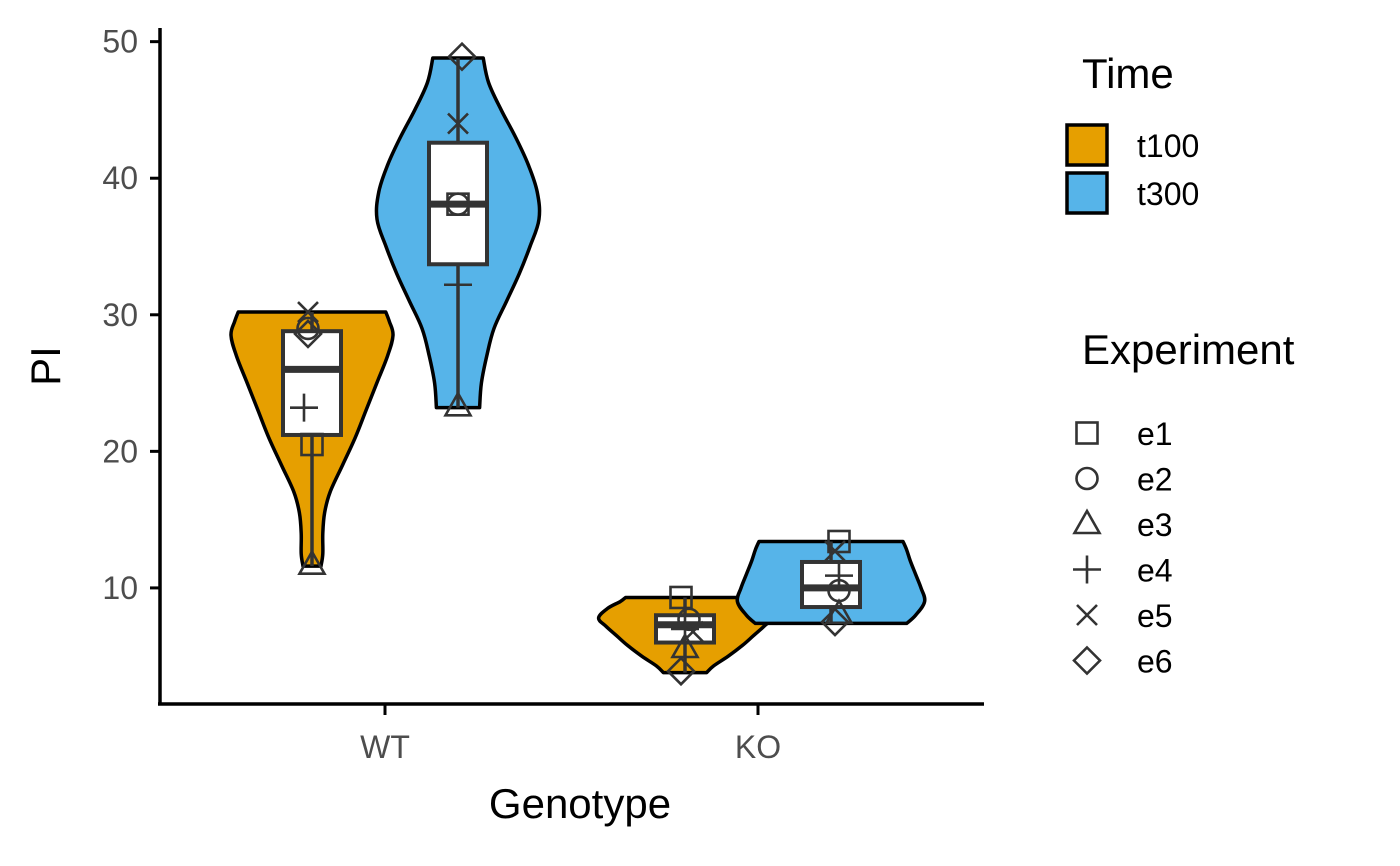 The width and height of the screenshot is (1400, 866). I want to click on y-tick-label-20: 20, so click(120, 451).